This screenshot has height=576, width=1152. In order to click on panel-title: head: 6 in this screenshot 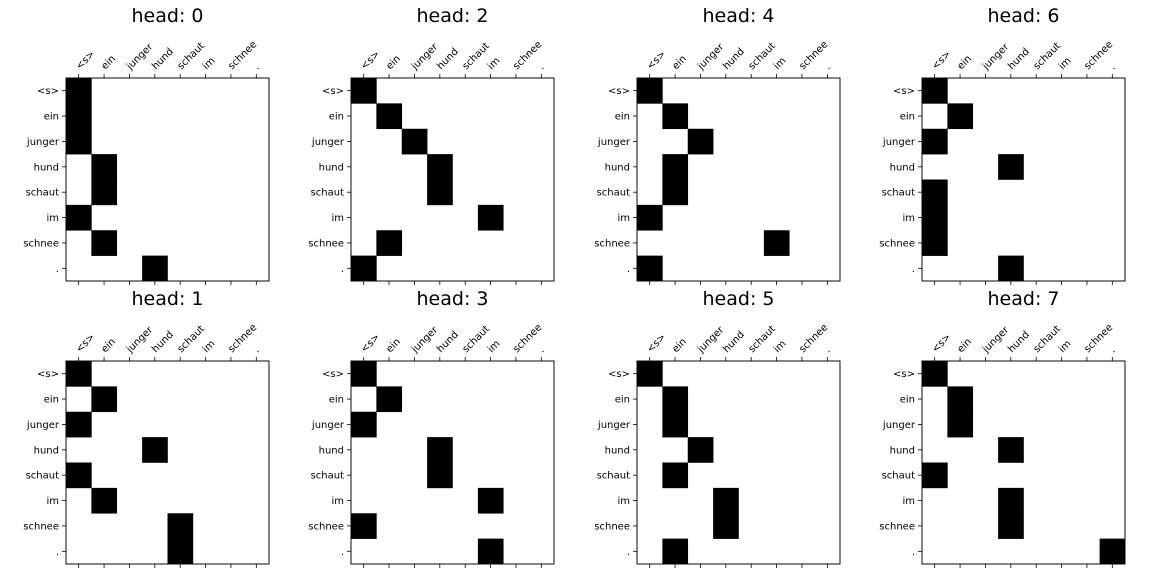, I will do `click(1024, 16)`.